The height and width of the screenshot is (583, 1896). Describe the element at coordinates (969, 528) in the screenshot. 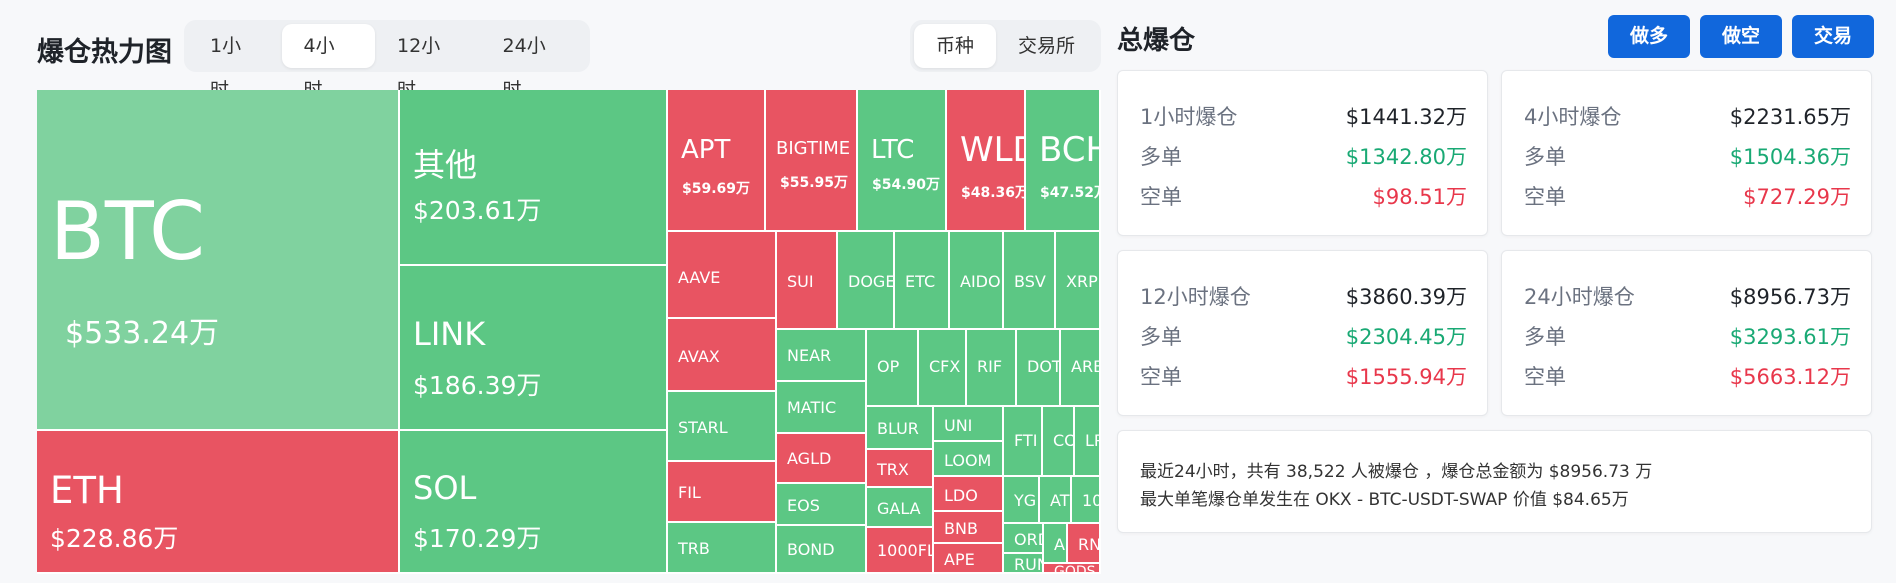

I see `treemap-tile-bnb: BNB` at that location.